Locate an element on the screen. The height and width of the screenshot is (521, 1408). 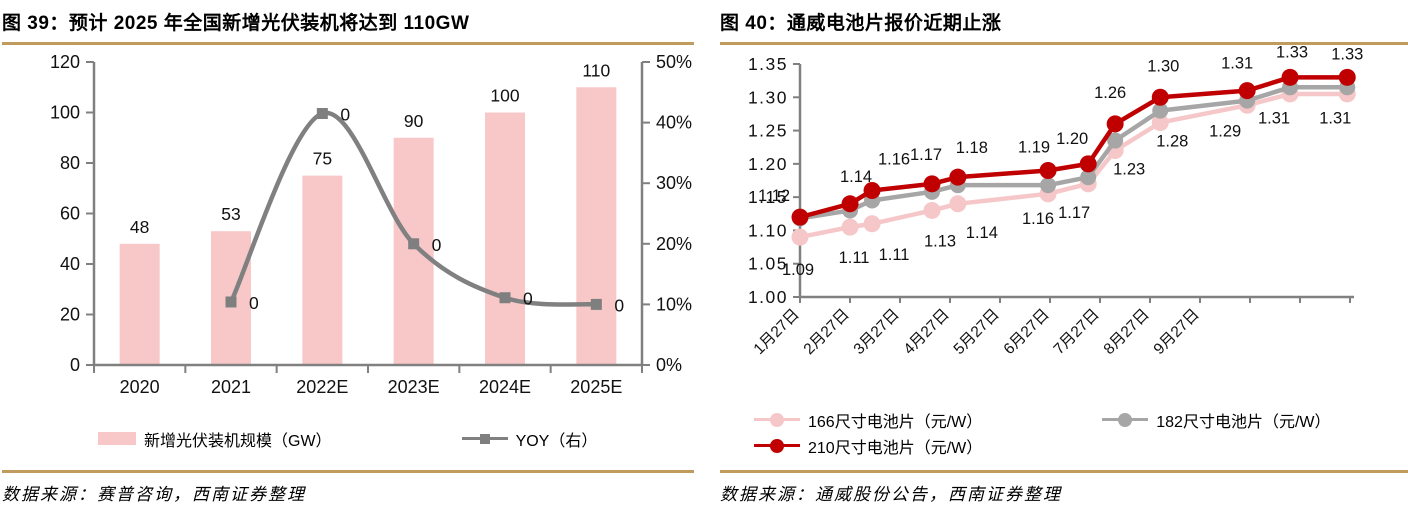
left-axis-label: 120 is located at coordinates (65, 62).